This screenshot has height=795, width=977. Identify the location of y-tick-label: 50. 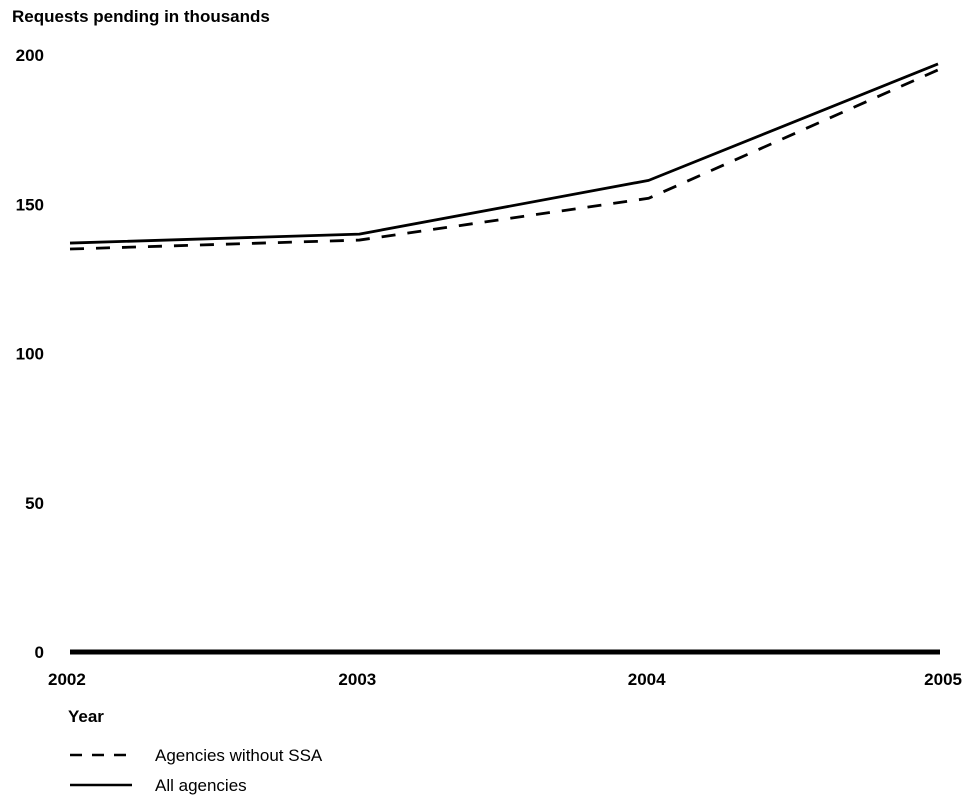
(34, 503).